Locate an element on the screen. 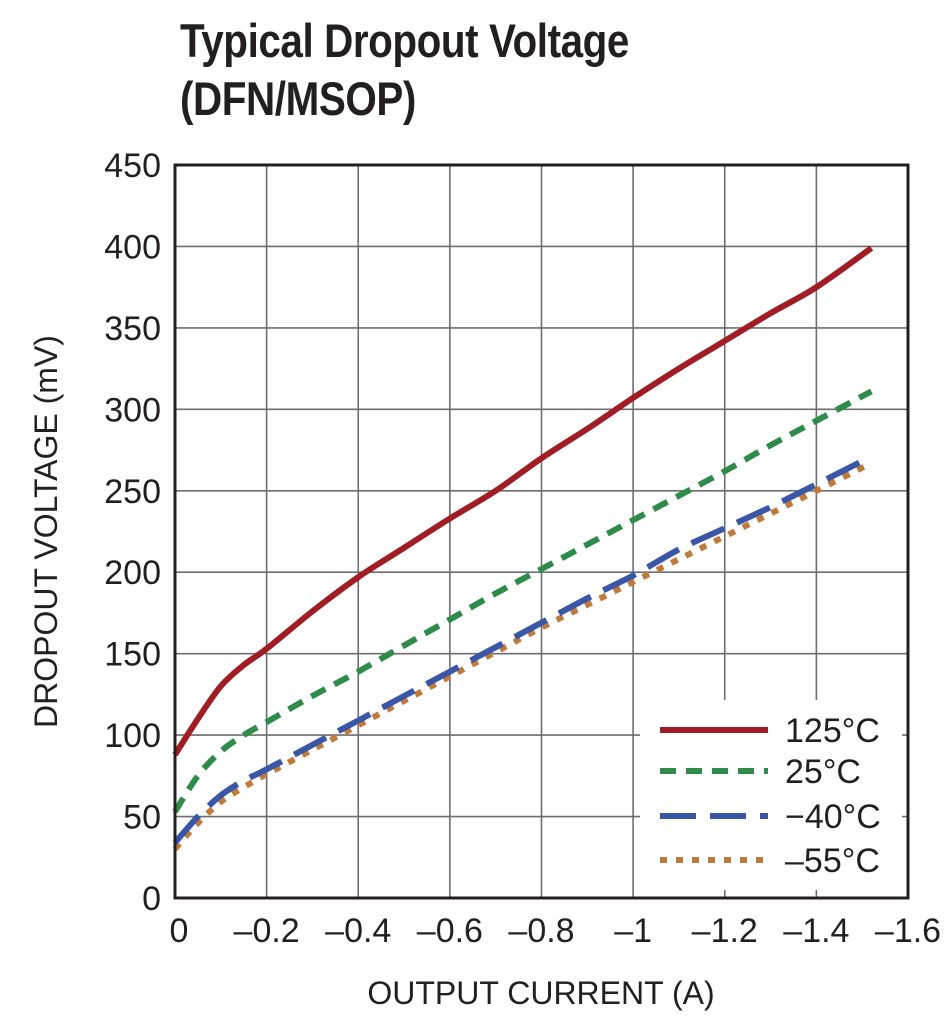  x-tick-label: –0.6 is located at coordinates (450, 931).